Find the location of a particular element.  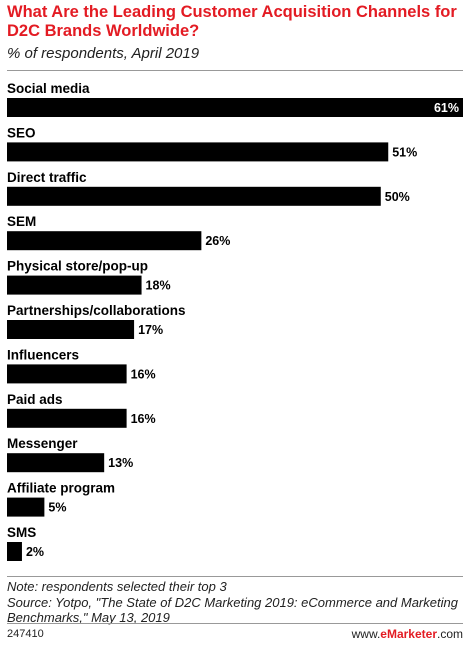

bar-sem is located at coordinates (104, 241).